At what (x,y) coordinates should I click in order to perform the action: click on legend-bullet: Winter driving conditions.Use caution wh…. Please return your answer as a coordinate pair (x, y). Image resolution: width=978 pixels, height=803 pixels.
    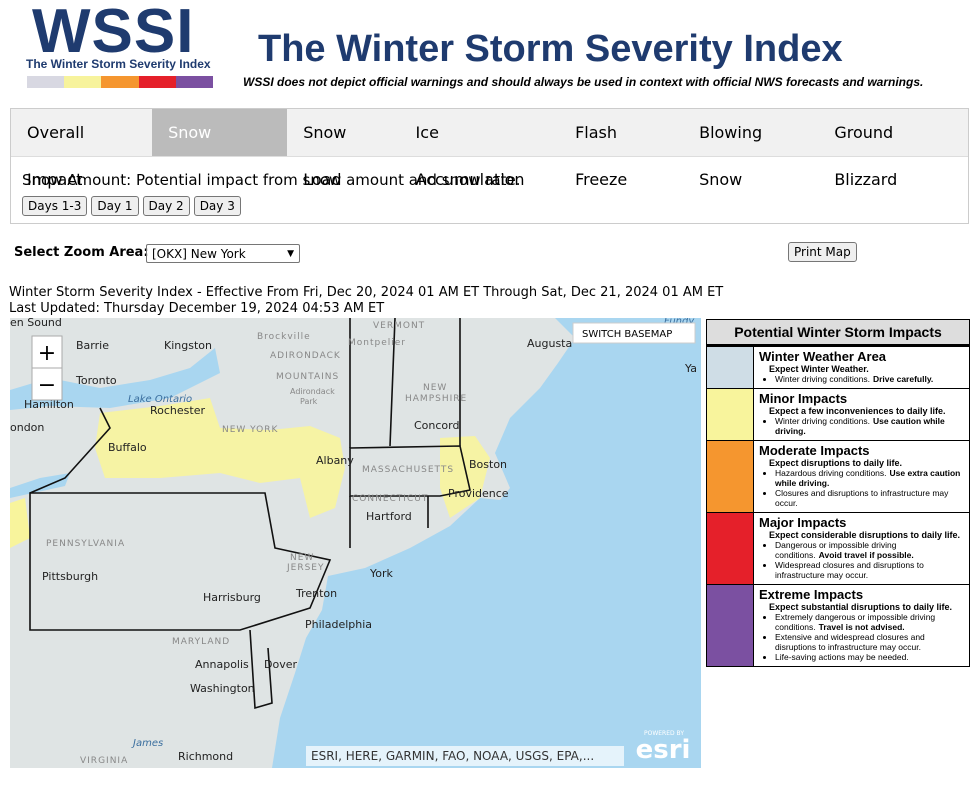
    Looking at the image, I should click on (870, 426).